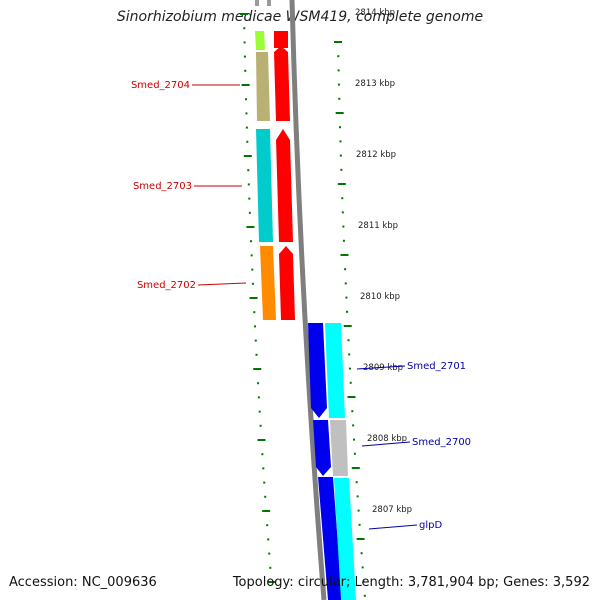  What do you see at coordinates (526, 582) in the screenshot?
I see `genes-label: Genes:` at bounding box center [526, 582].